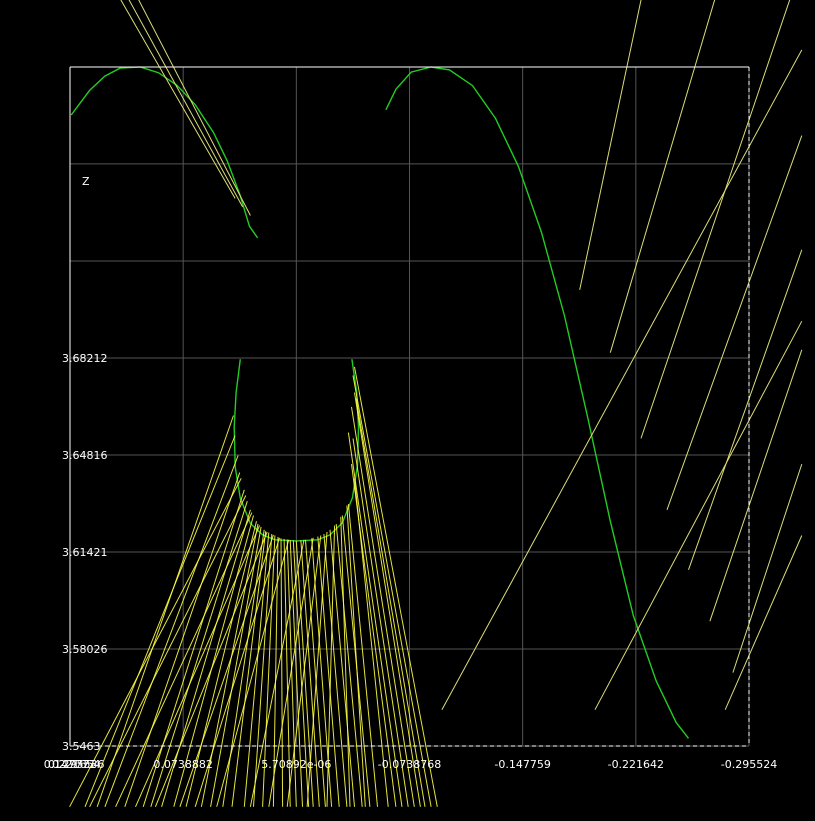 The height and width of the screenshot is (821, 815). What do you see at coordinates (749, 764) in the screenshot?
I see `x-tick-label: -0.295524` at bounding box center [749, 764].